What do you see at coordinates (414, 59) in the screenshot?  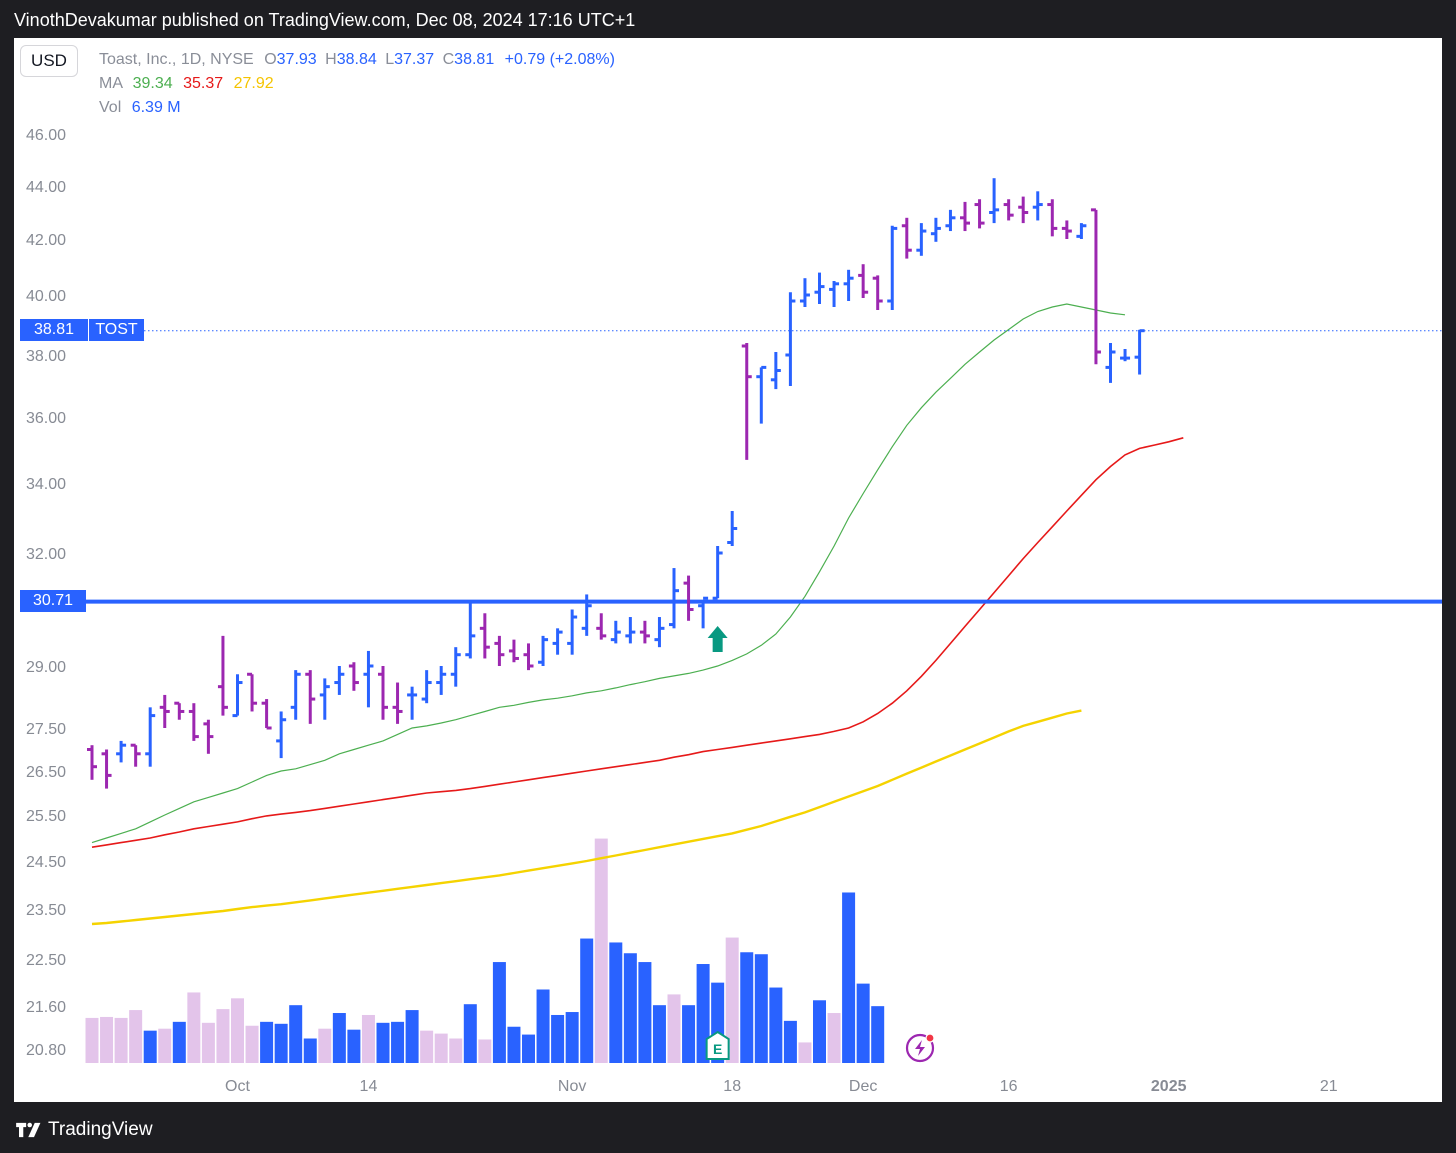 I see `low-value: 37.37` at bounding box center [414, 59].